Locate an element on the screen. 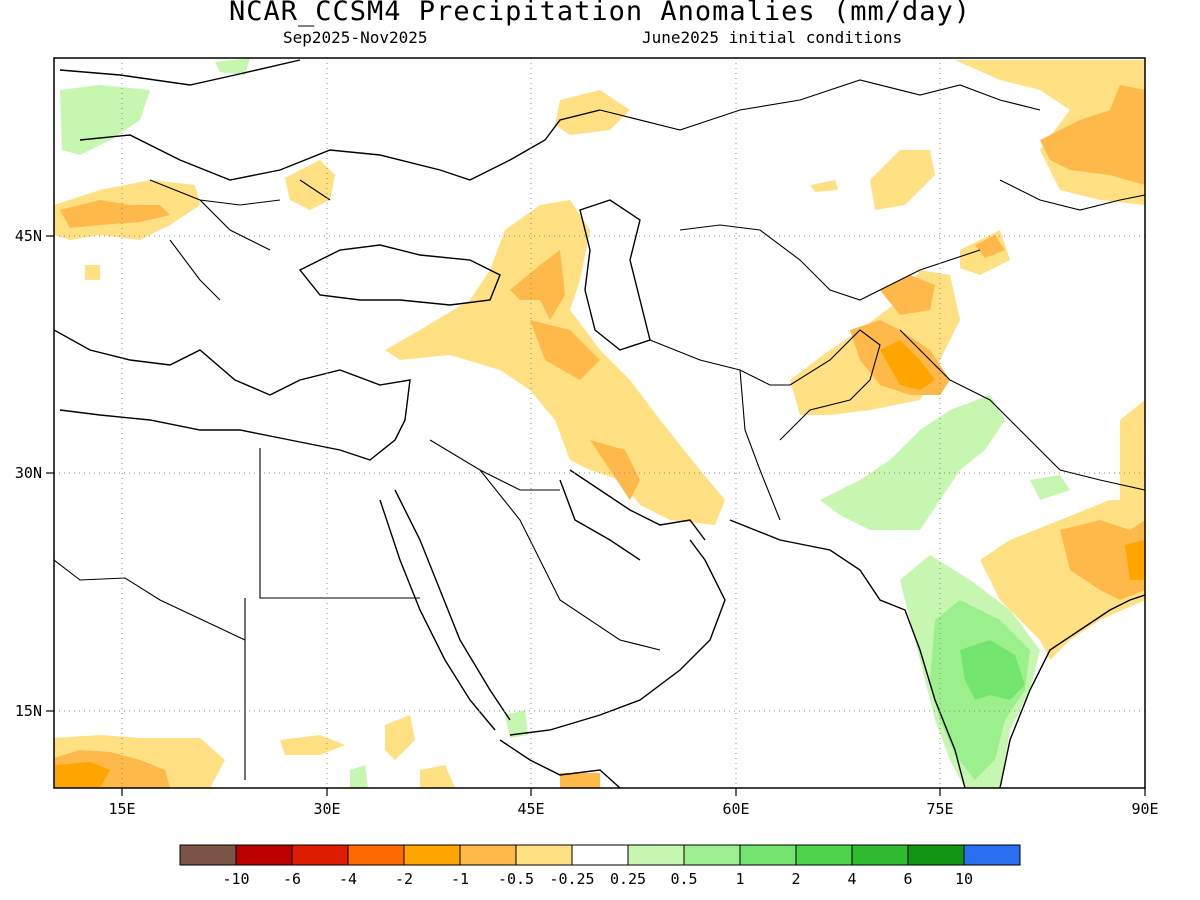 The height and width of the screenshot is (900, 1200). lon-label-15e: 15E is located at coordinates (121, 809).